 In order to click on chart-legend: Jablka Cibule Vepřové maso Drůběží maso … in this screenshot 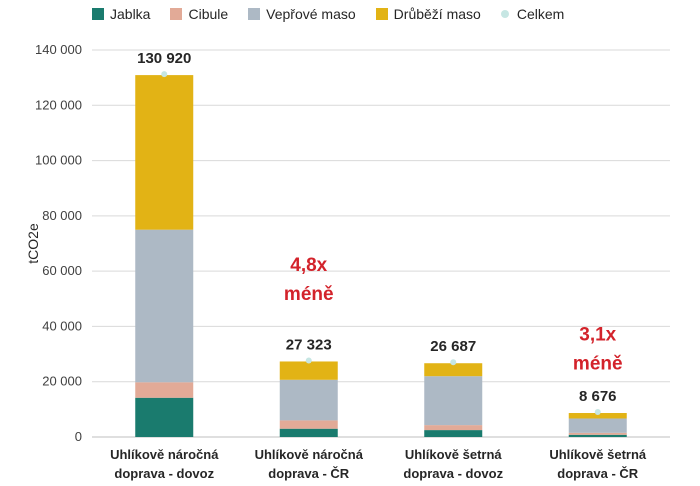, I will do `click(338, 14)`.